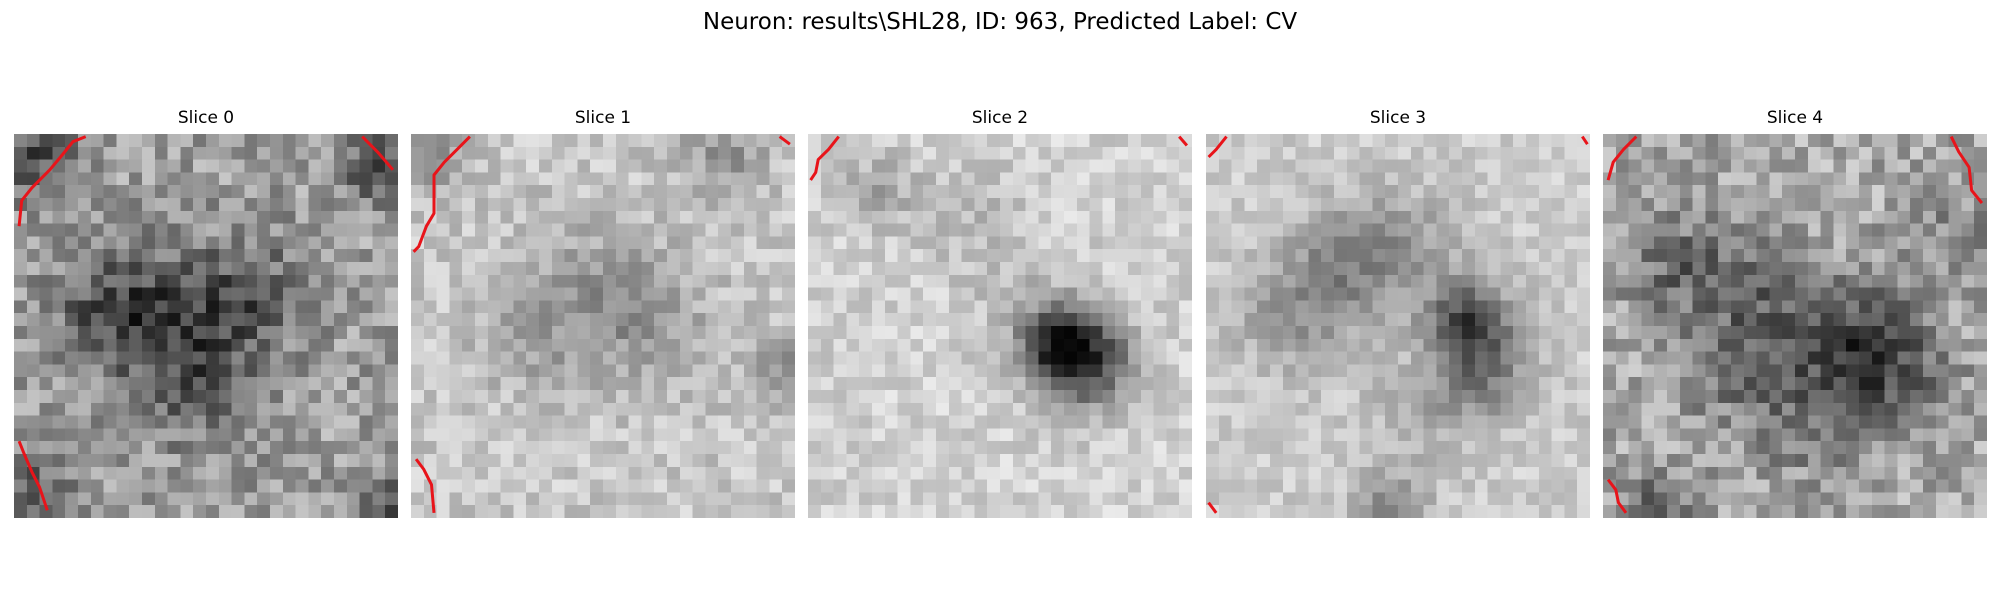  I want to click on slice-panel-3: Slice 3, so click(1398, 313).